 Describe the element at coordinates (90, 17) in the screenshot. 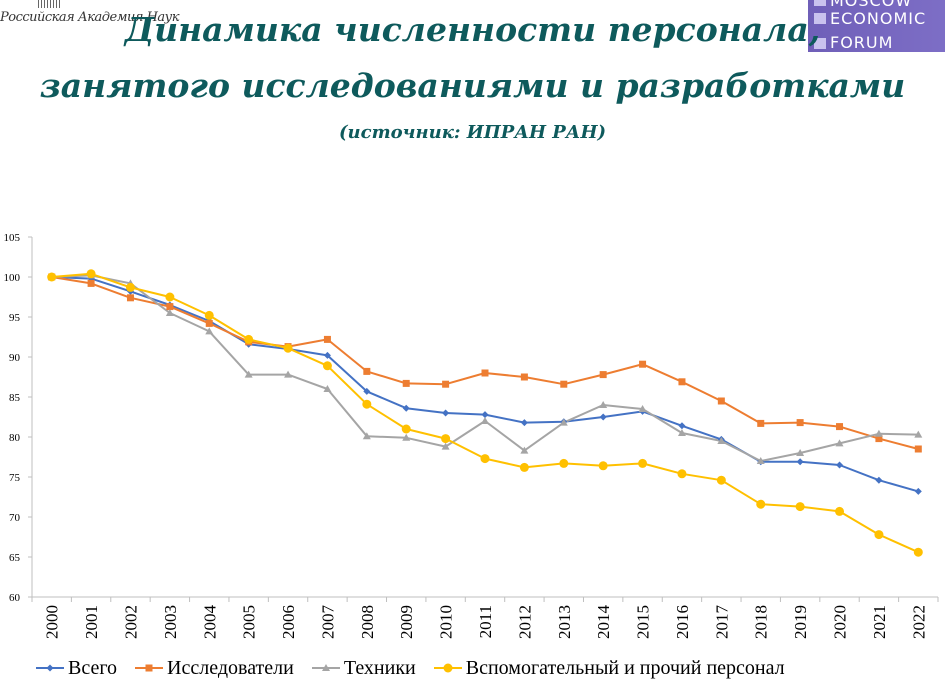

I see `ras-logo-text: Российская Академия Наук` at that location.